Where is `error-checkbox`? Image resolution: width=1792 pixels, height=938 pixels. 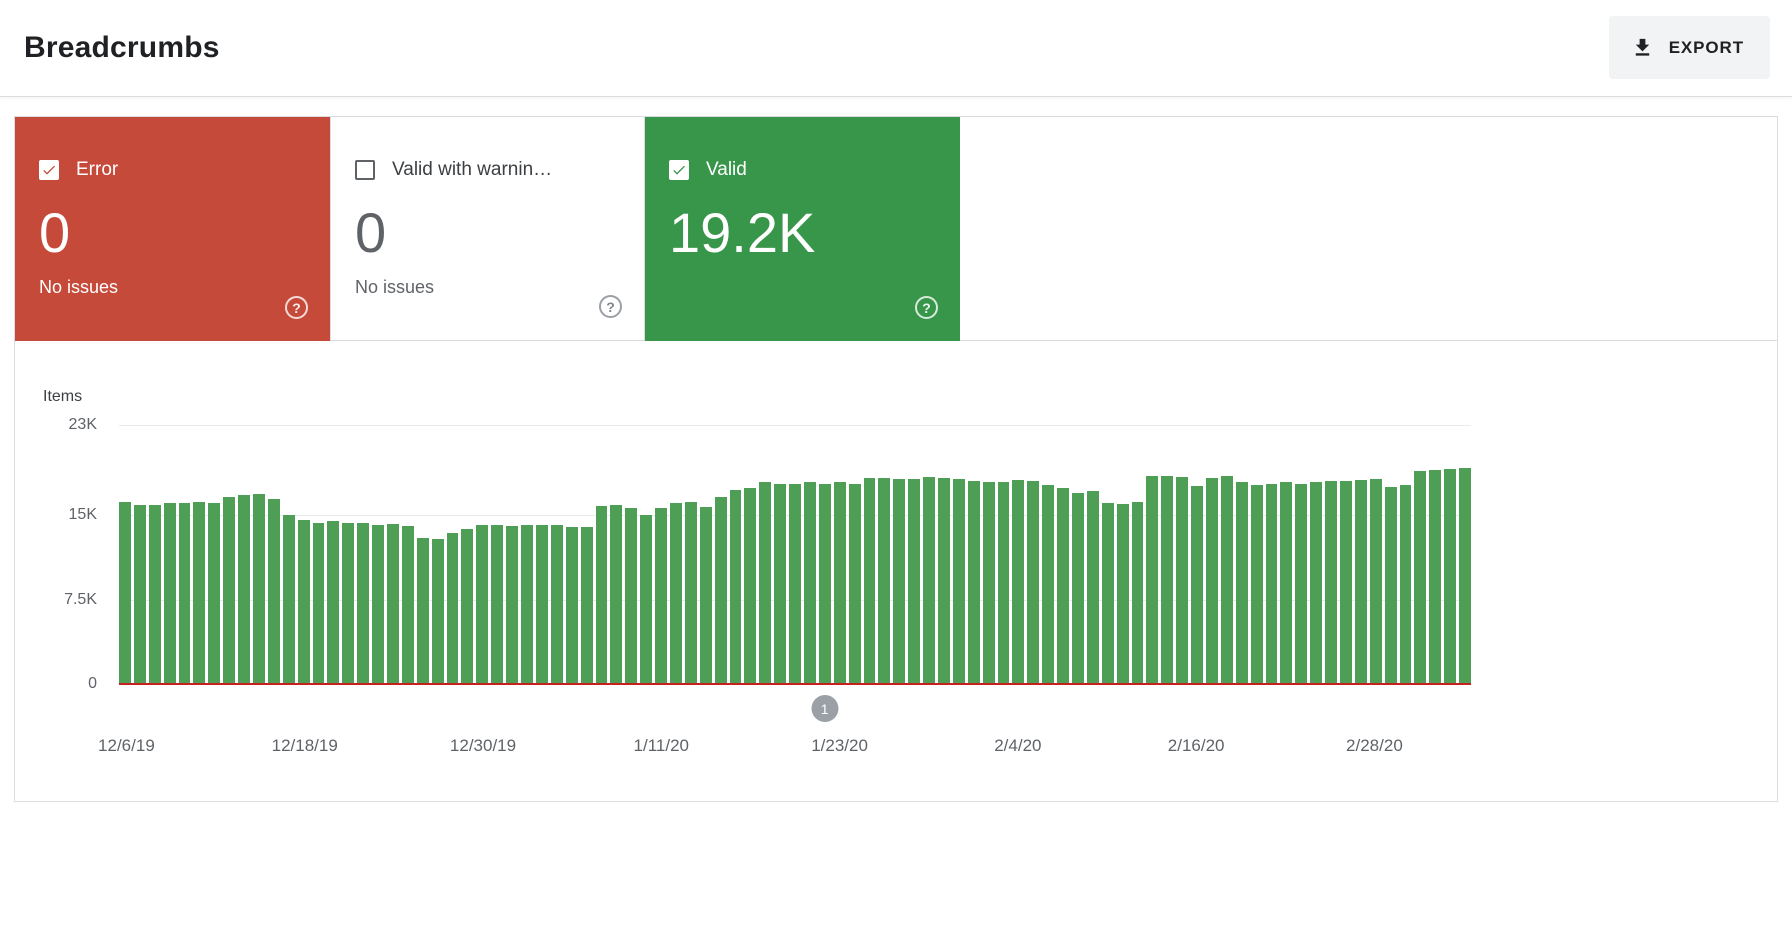 error-checkbox is located at coordinates (49, 170).